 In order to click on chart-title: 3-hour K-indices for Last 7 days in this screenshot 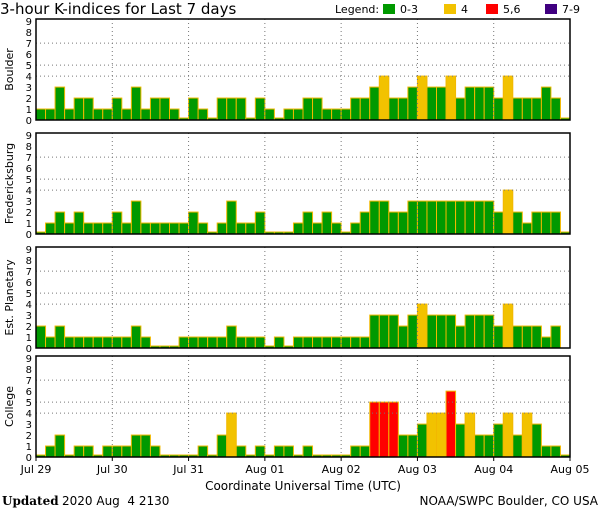, I will do `click(118, 9)`.